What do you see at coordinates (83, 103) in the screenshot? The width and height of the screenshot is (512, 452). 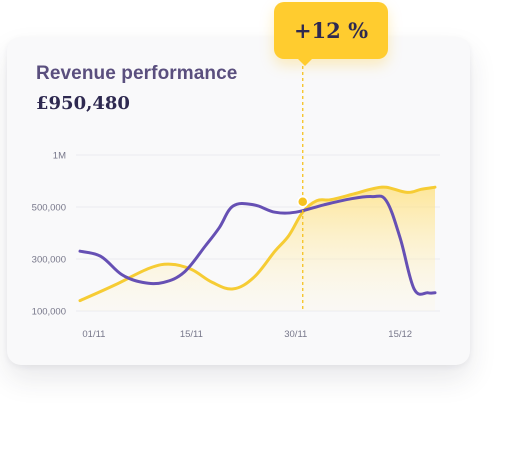 I see `revenue-value: £950,480` at bounding box center [83, 103].